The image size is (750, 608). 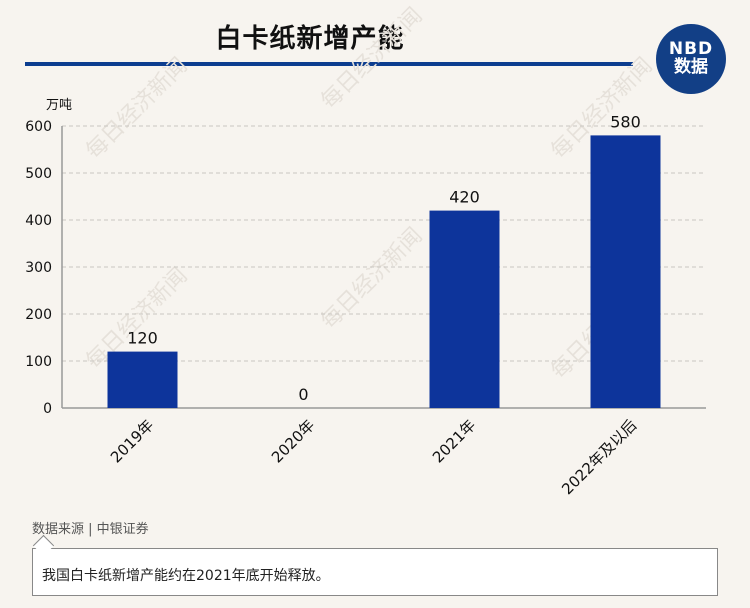 What do you see at coordinates (464, 197) in the screenshot?
I see `data-label: 420` at bounding box center [464, 197].